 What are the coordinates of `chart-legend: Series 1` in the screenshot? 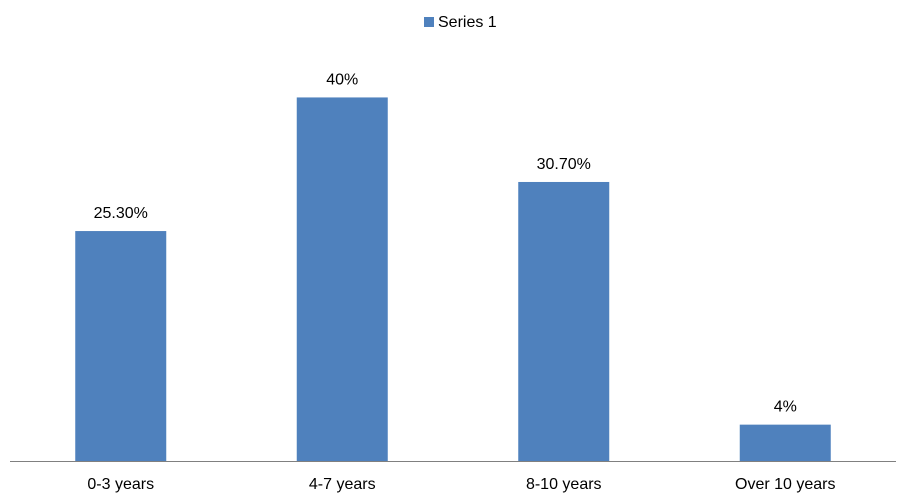 It's located at (460, 22).